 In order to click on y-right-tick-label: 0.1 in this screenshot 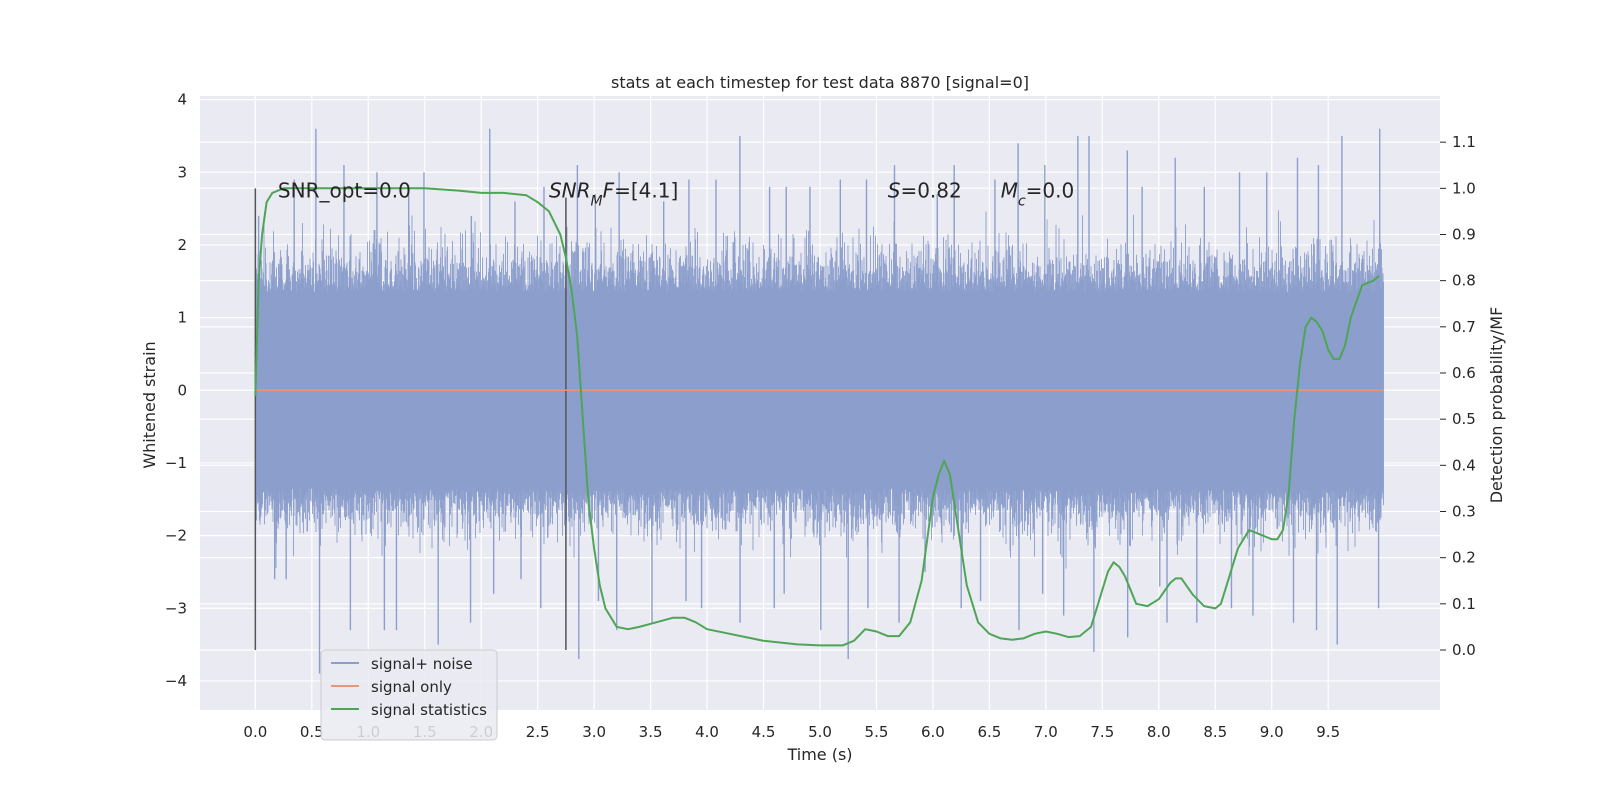, I will do `click(1464, 604)`.